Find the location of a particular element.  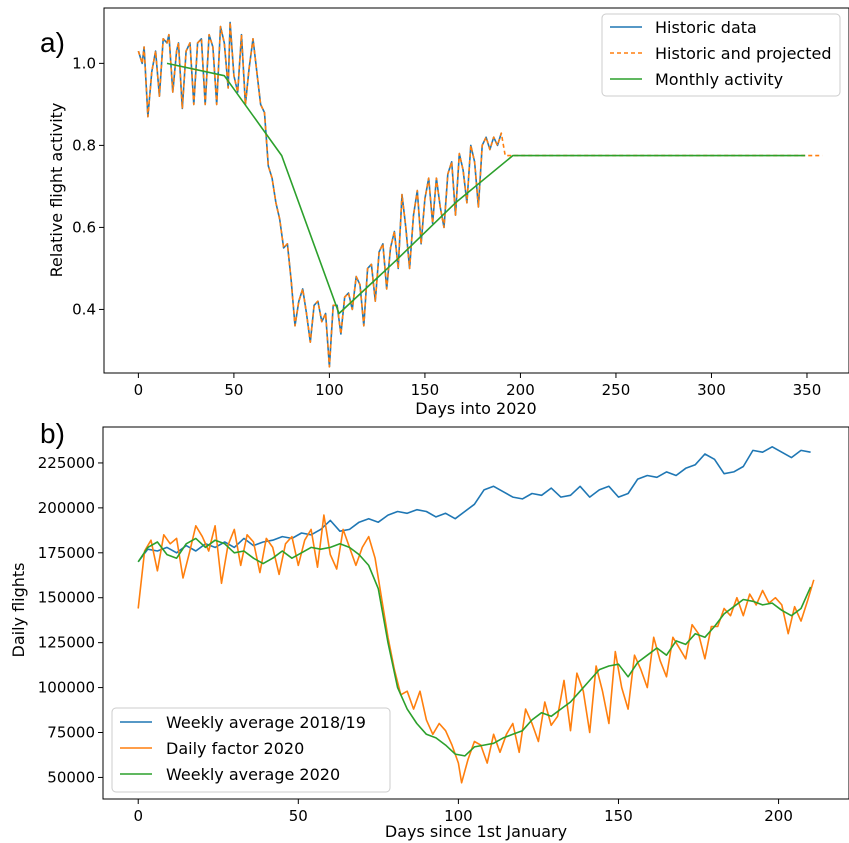

panel-a-y-tick-label: 0.6 is located at coordinates (84, 227).